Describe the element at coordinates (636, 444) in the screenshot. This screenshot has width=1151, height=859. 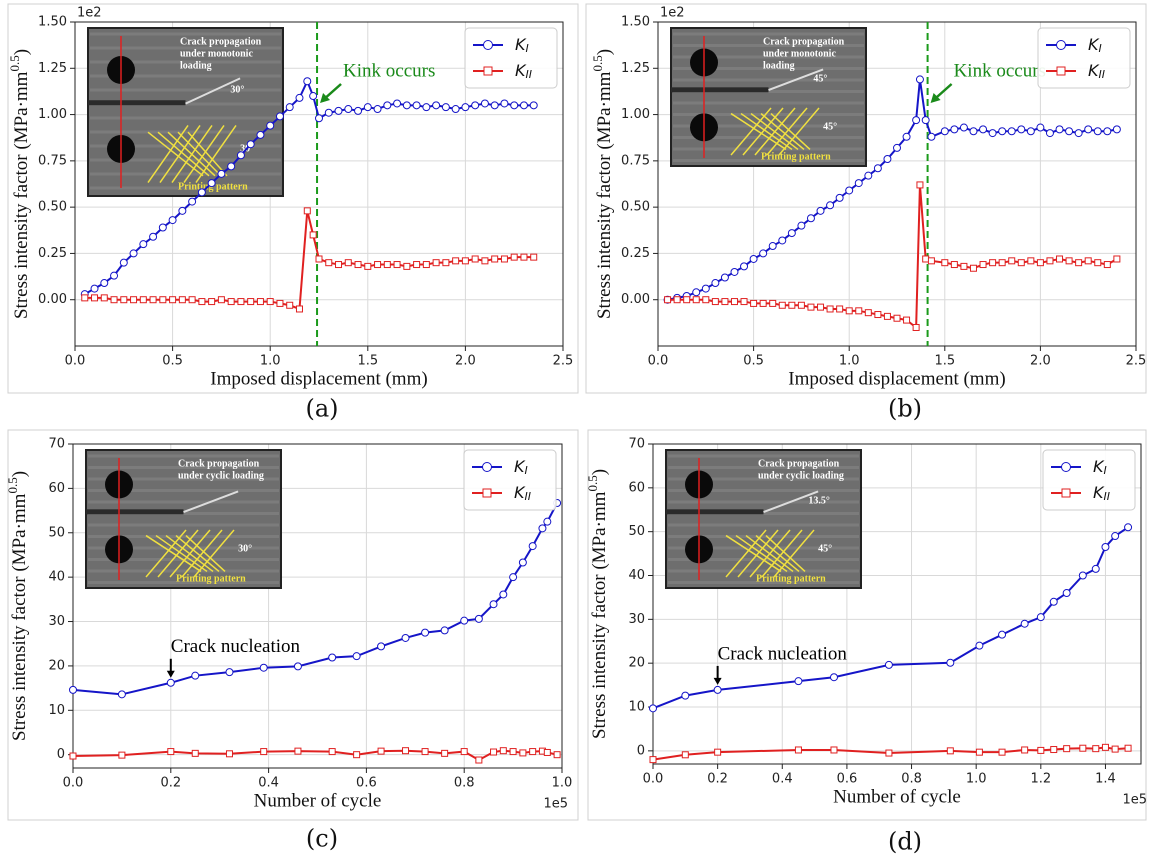
I see `y-tick-label: 70` at that location.